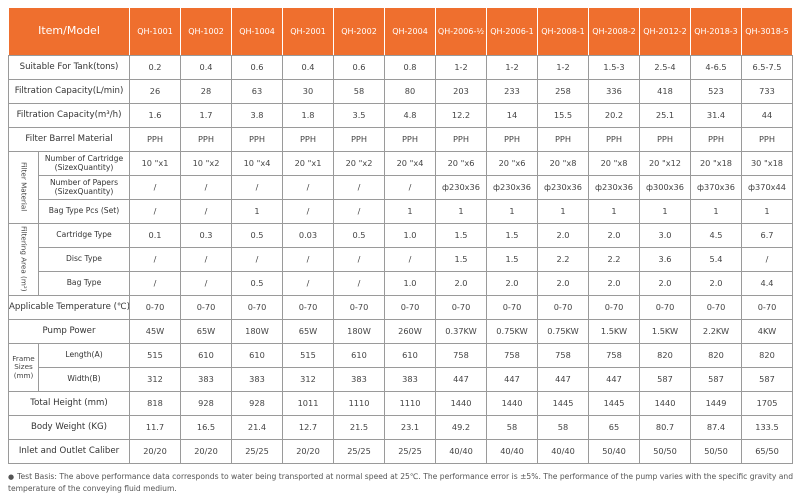  I want to click on model-header: QH-1002, so click(206, 31).